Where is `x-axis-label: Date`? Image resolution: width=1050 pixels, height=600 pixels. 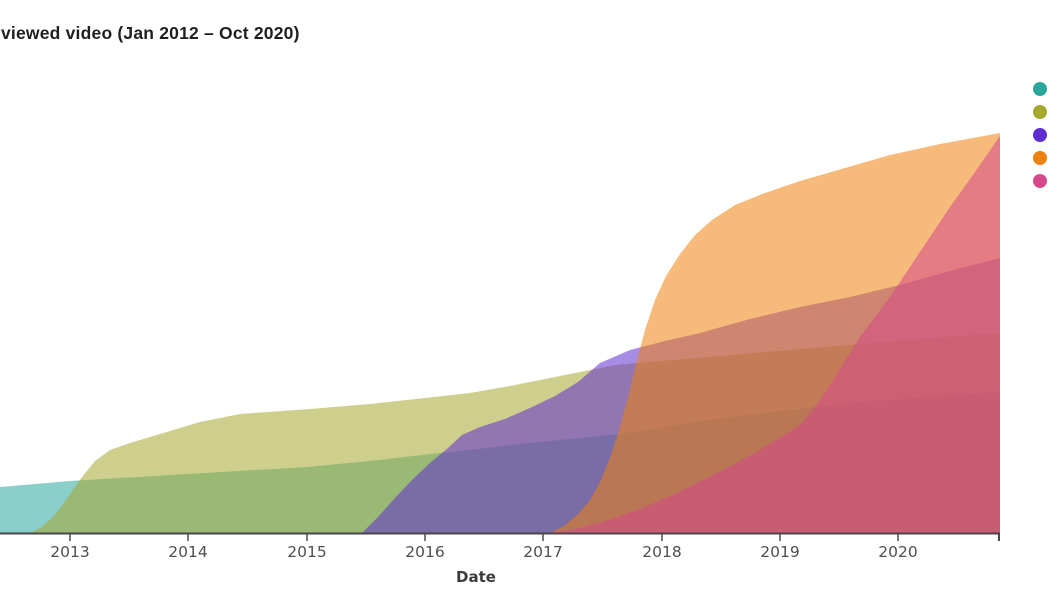 x-axis-label: Date is located at coordinates (476, 577).